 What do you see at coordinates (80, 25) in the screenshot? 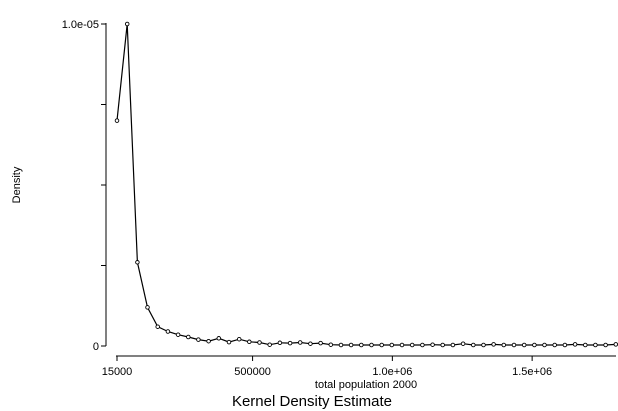
I see `y-tick-label: 1.0e-05` at bounding box center [80, 25].